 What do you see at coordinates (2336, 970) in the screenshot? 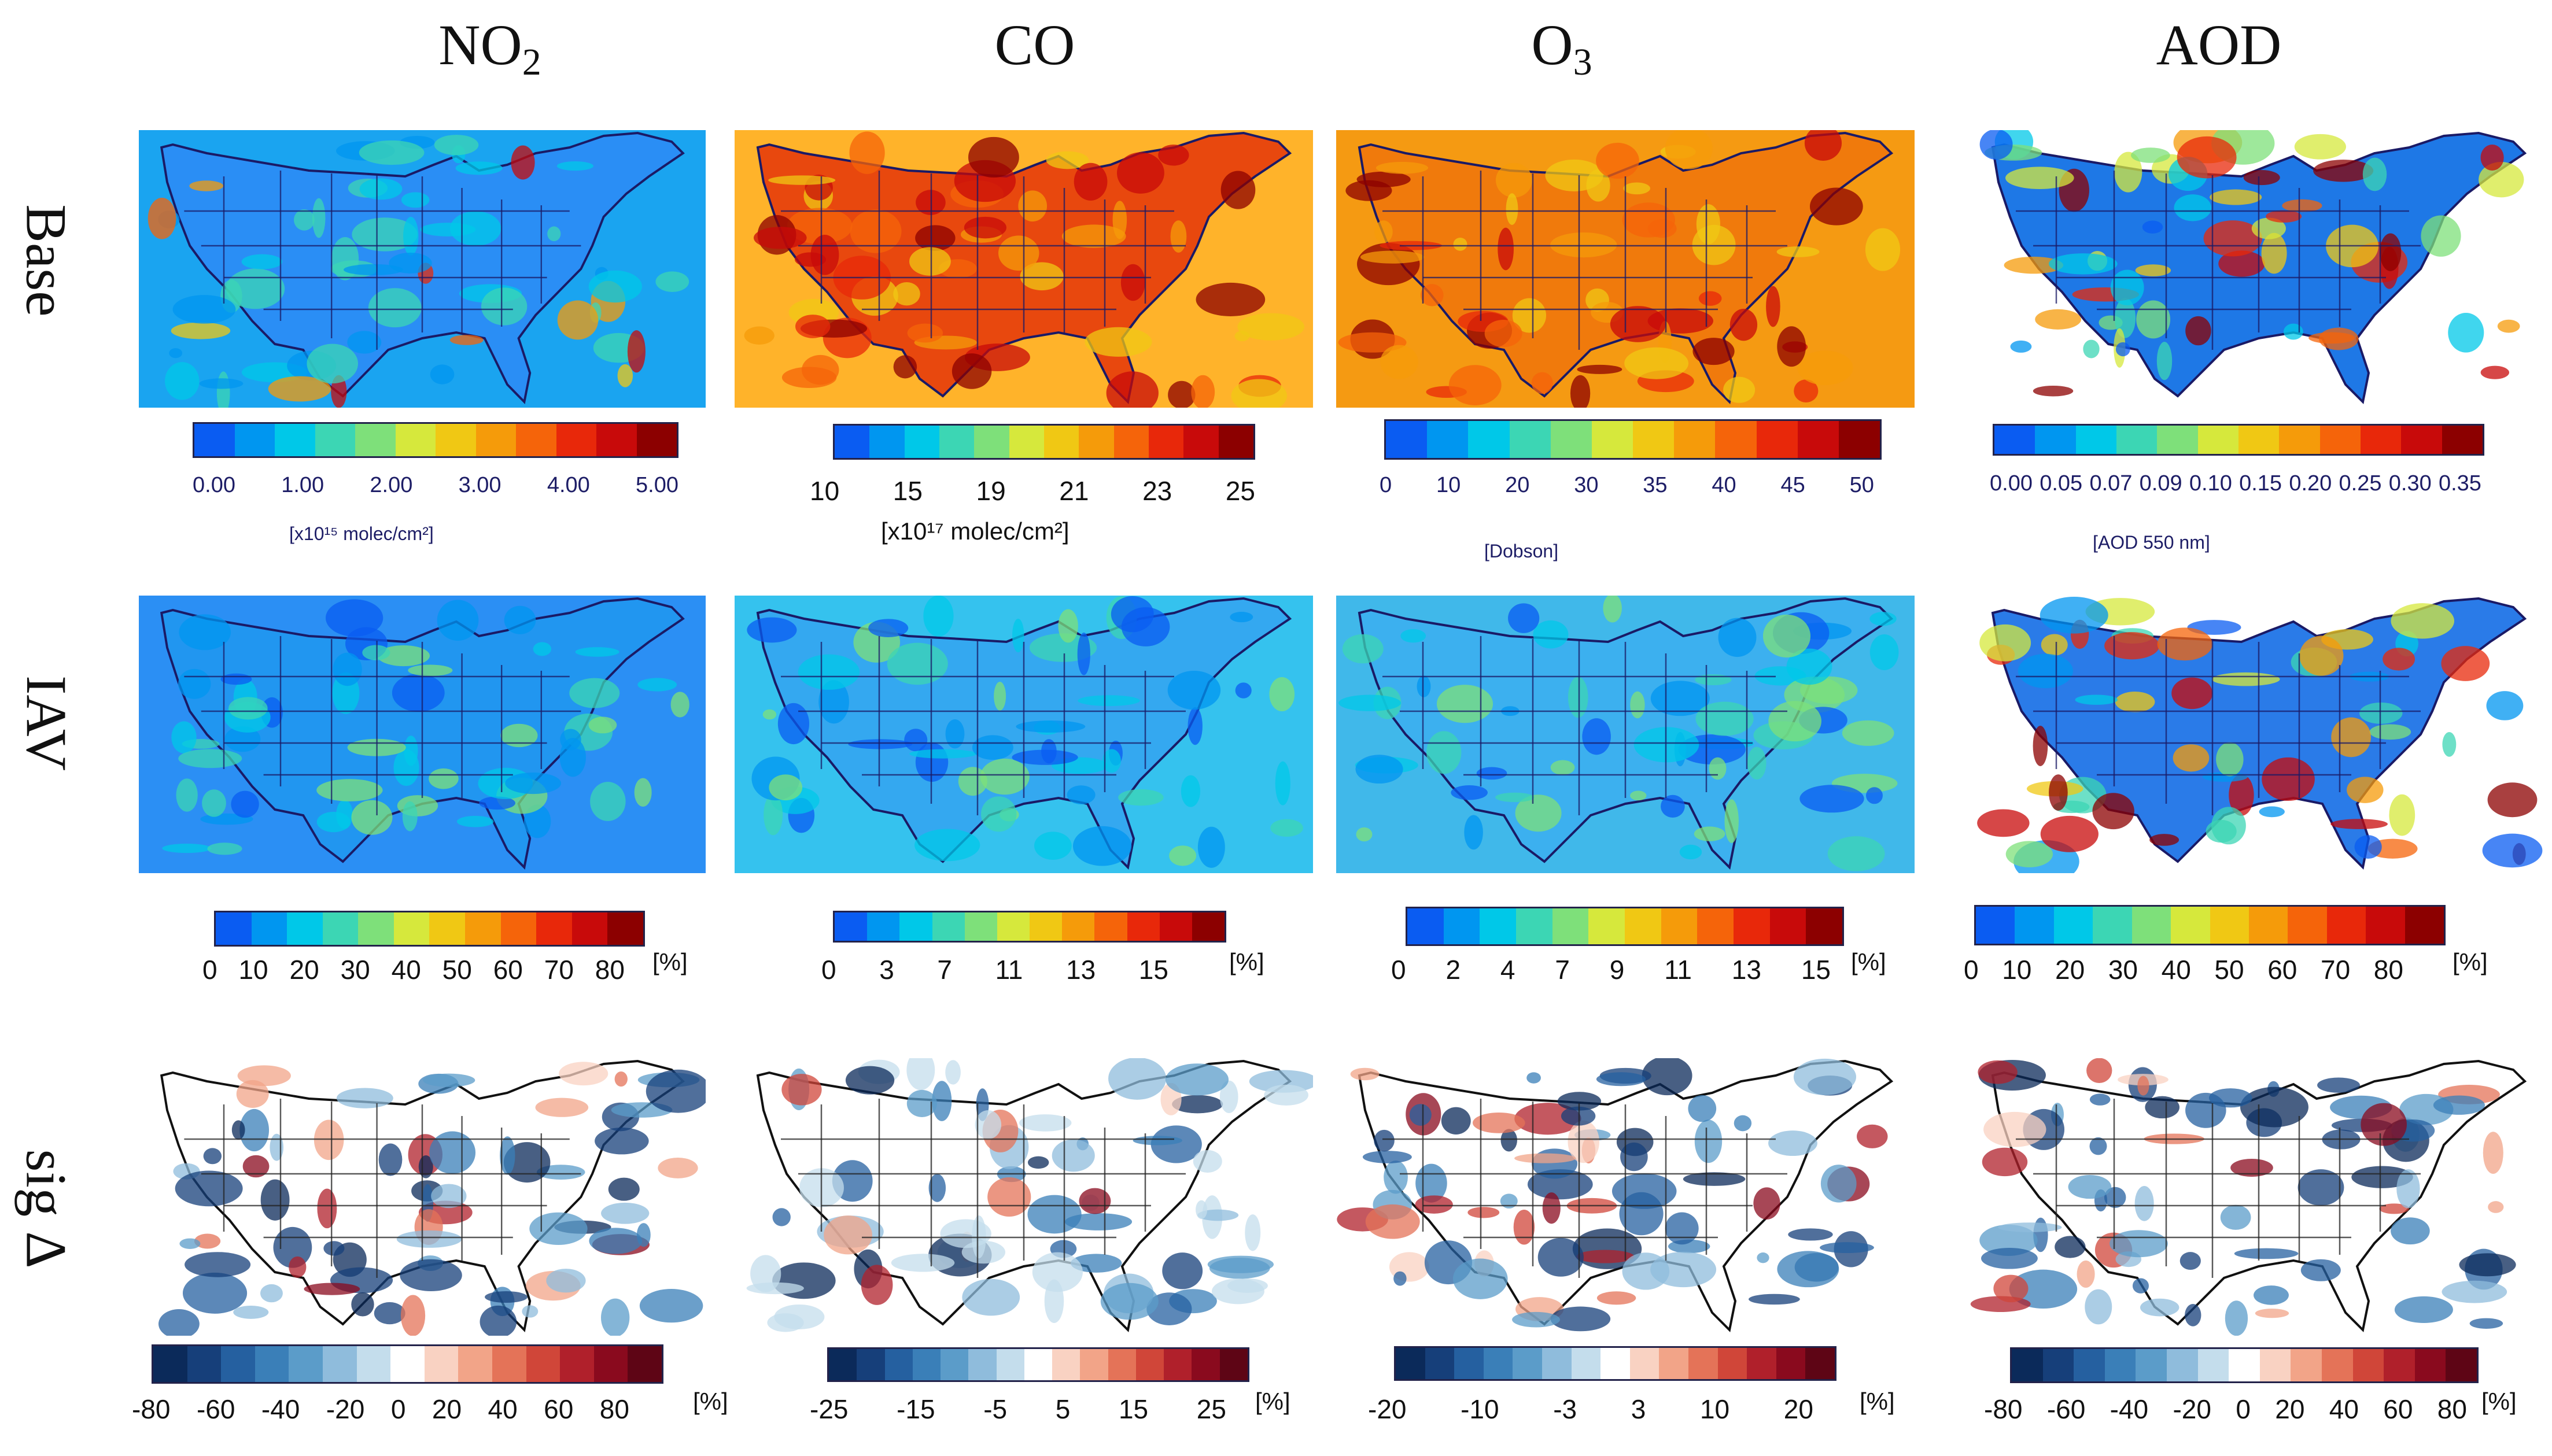
I see `tick-label: 70` at bounding box center [2336, 970].